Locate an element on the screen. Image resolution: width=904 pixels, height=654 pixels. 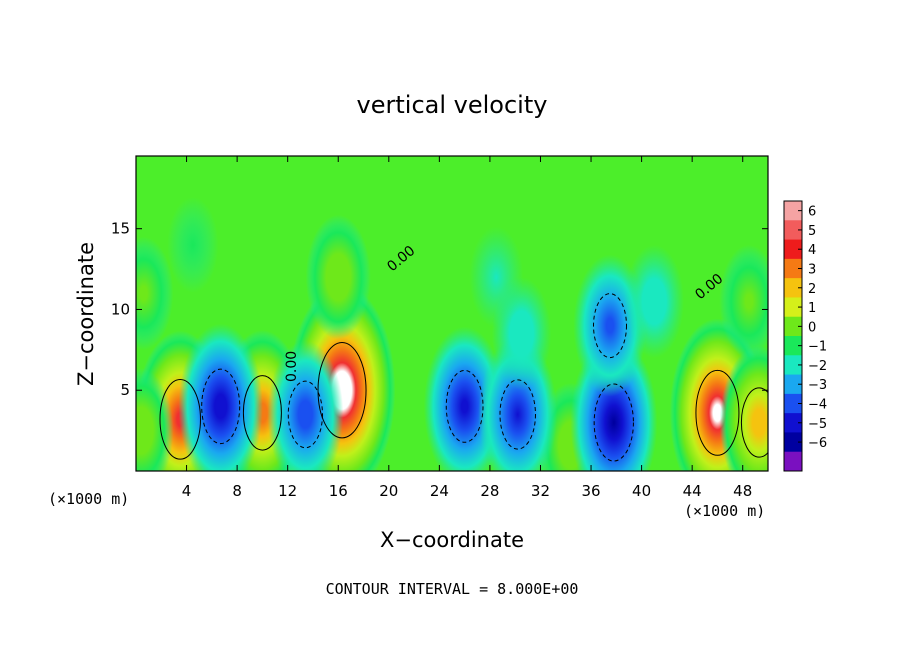
colorbar-label: −4 is located at coordinates (817, 405).